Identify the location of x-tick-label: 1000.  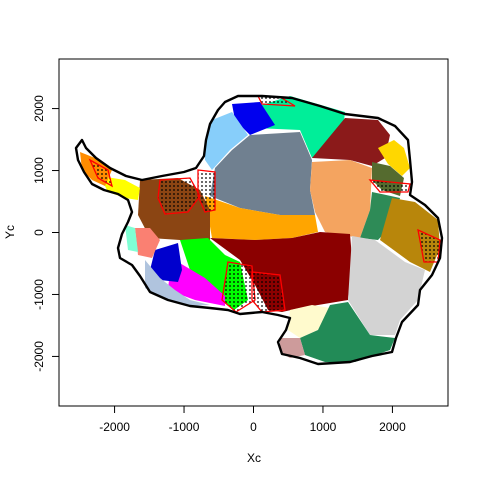
(323, 427).